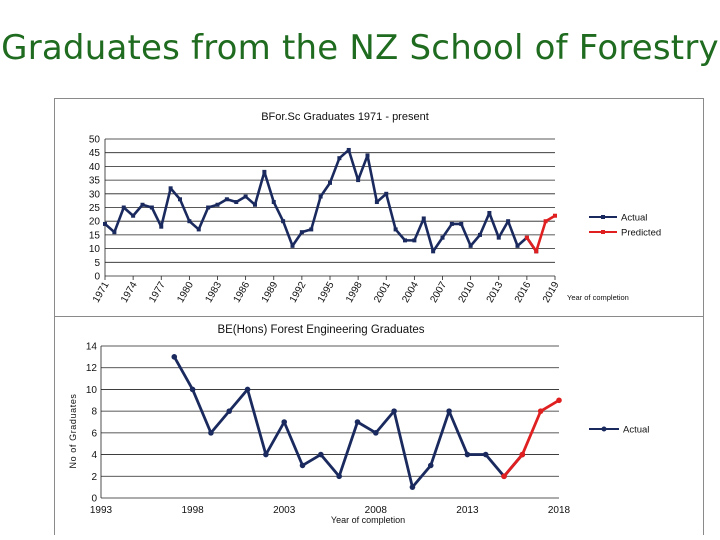  I want to click on y-tick-label: 15, so click(95, 235).